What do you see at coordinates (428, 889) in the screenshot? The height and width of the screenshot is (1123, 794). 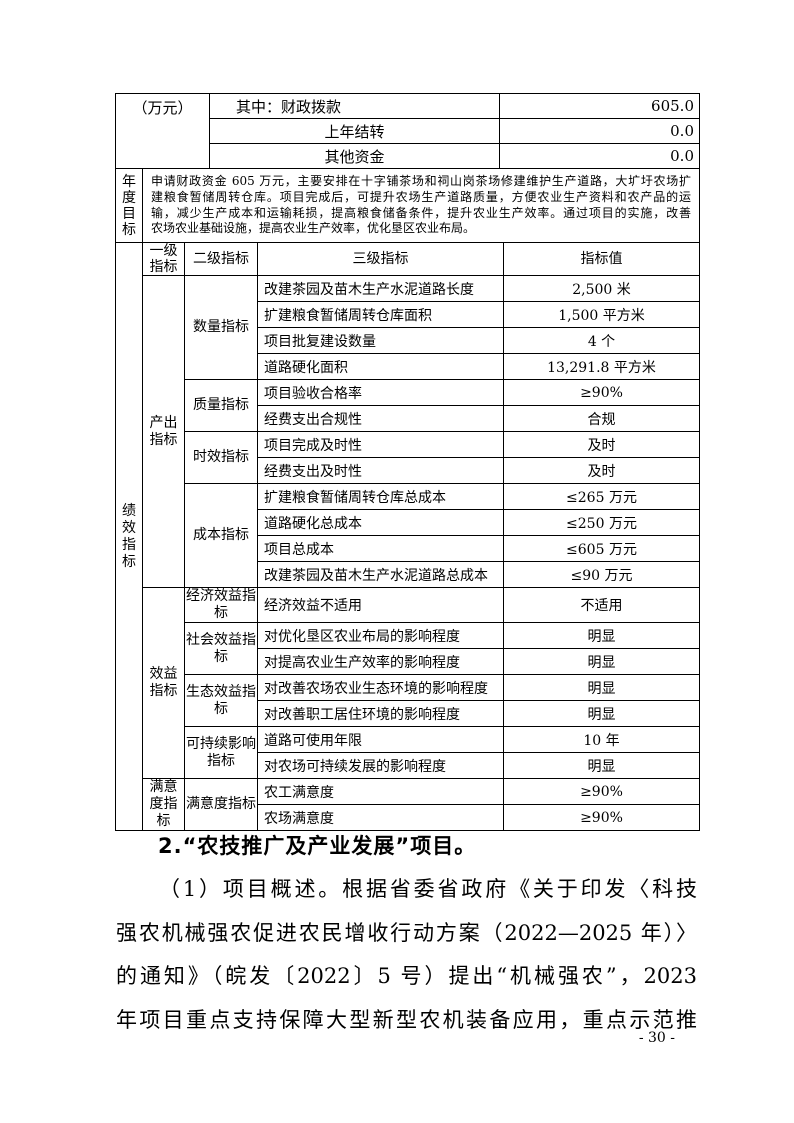 I see `body-line: （1）项目概述。根据省委省政府《关于印发〈科技` at bounding box center [428, 889].